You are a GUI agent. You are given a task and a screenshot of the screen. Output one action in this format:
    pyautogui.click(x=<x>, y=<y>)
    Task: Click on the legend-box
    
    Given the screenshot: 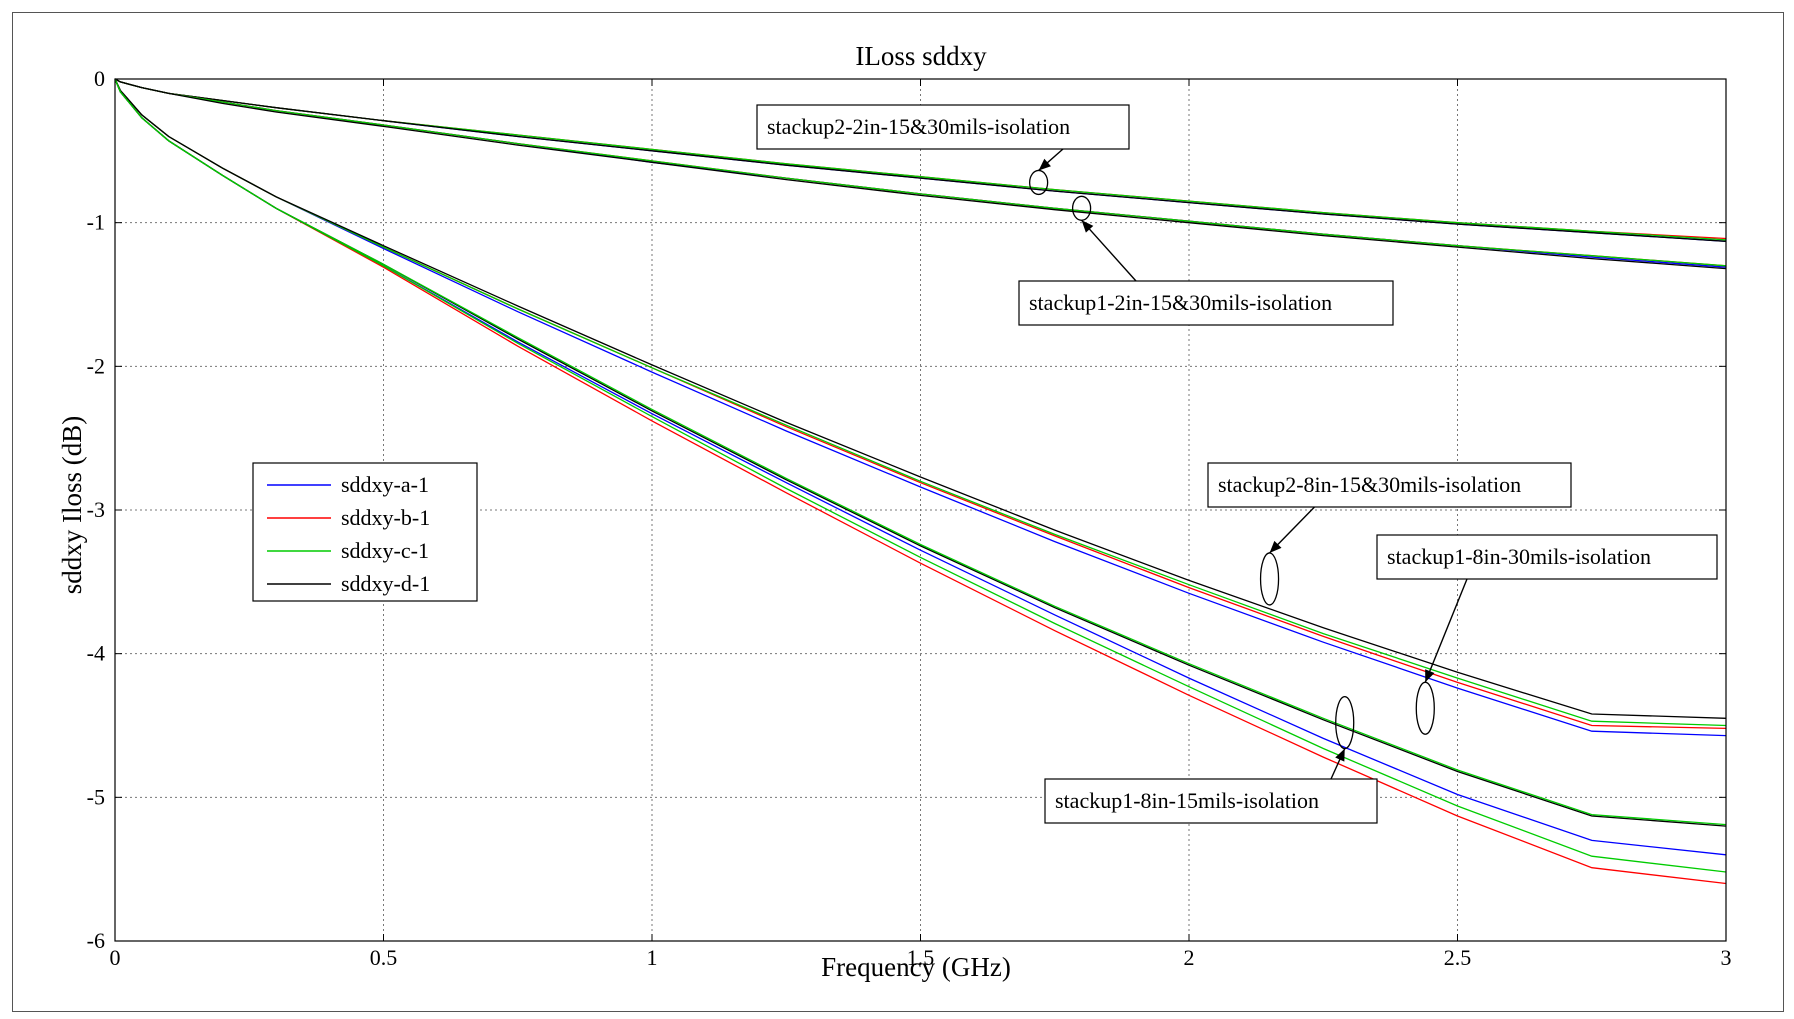 What is the action you would take?
    pyautogui.click(x=365, y=532)
    